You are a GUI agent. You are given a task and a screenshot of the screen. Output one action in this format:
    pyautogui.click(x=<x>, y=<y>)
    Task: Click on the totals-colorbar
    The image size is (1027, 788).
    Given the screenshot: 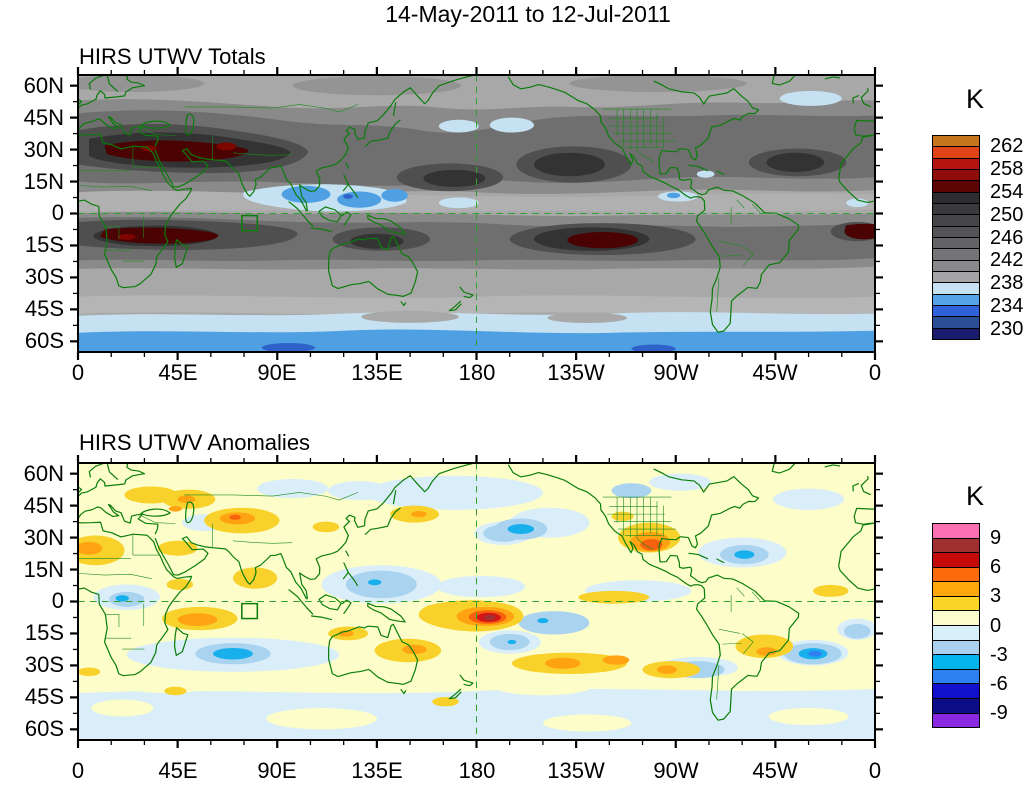 What is the action you would take?
    pyautogui.click(x=956, y=237)
    